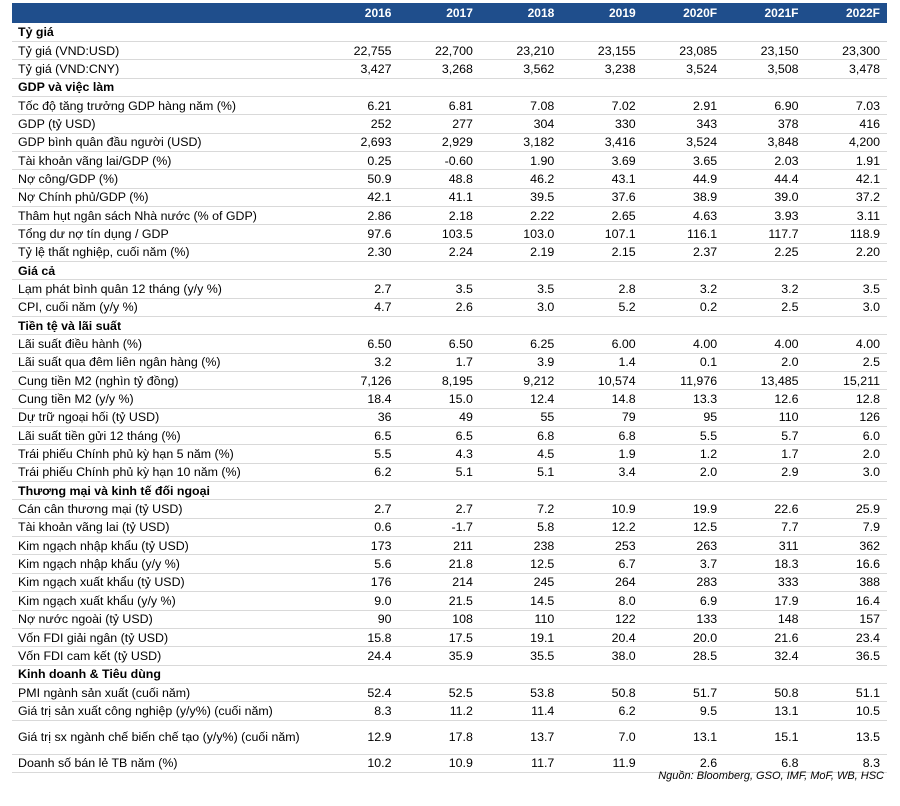 This screenshot has width=900, height=806. What do you see at coordinates (358, 124) in the screenshot?
I see `value-cell: 252` at bounding box center [358, 124].